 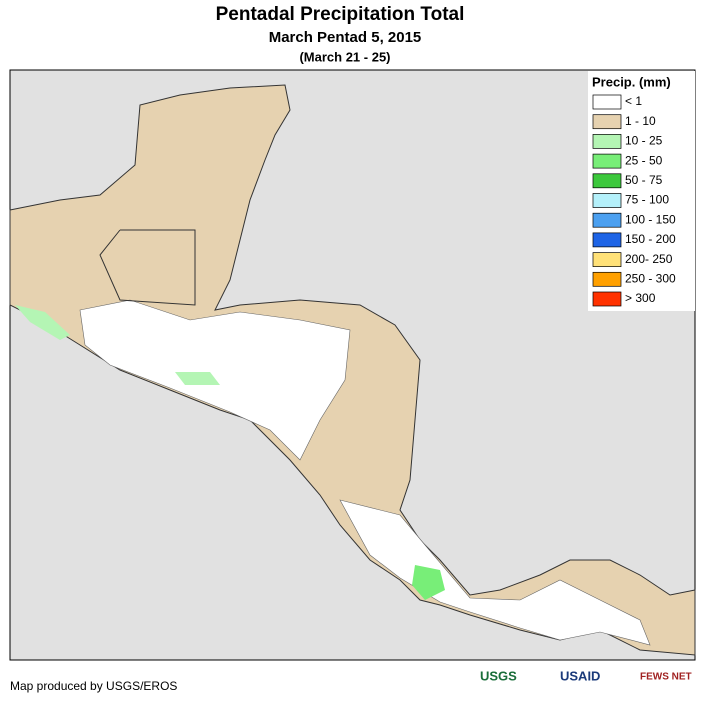 I want to click on legend-label: 75 - 100, so click(x=647, y=200).